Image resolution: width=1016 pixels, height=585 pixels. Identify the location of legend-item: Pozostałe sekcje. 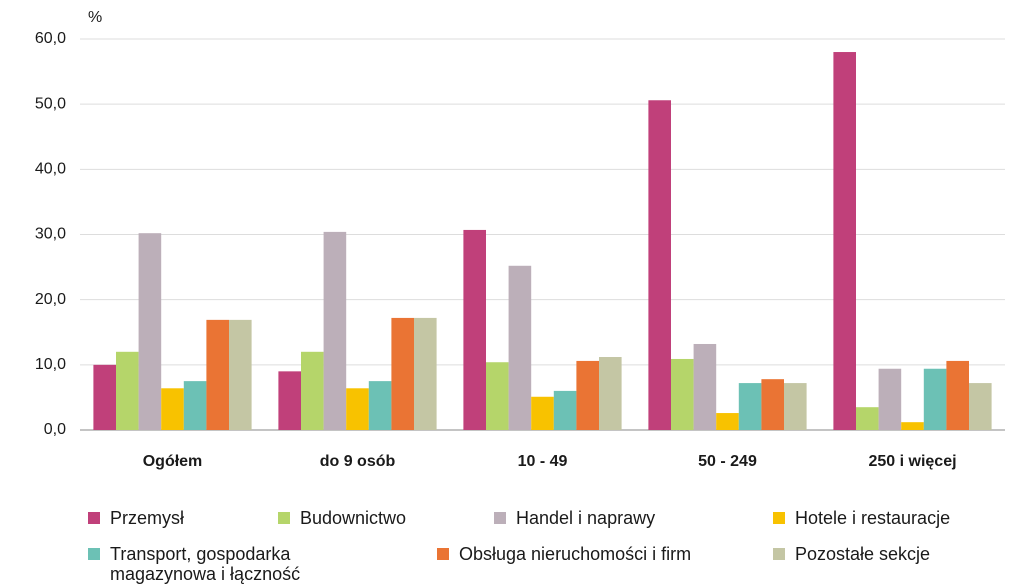
(893, 554).